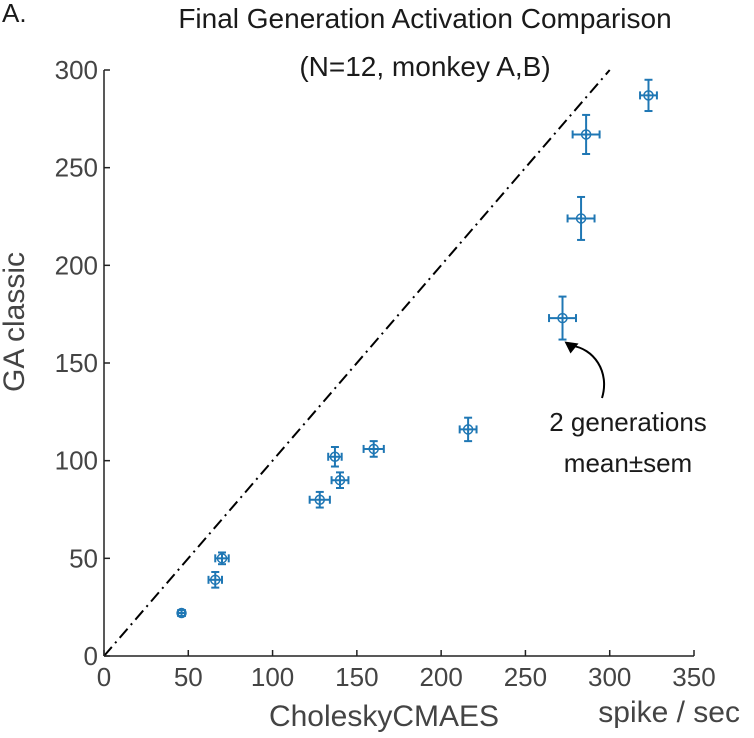 Image resolution: width=754 pixels, height=738 pixels. I want to click on chart-subtitle: (N=12, monkey A,B), so click(424, 66).